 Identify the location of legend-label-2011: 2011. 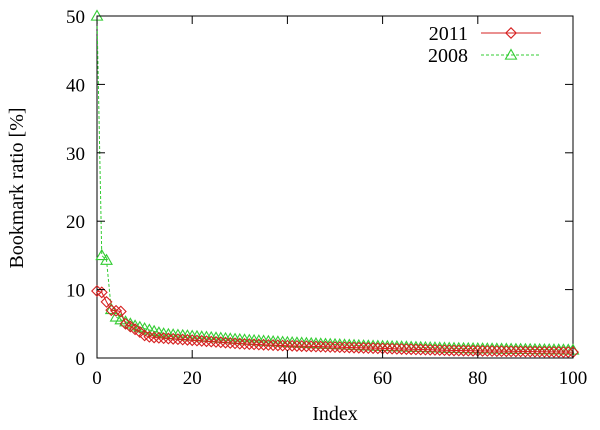
(448, 34).